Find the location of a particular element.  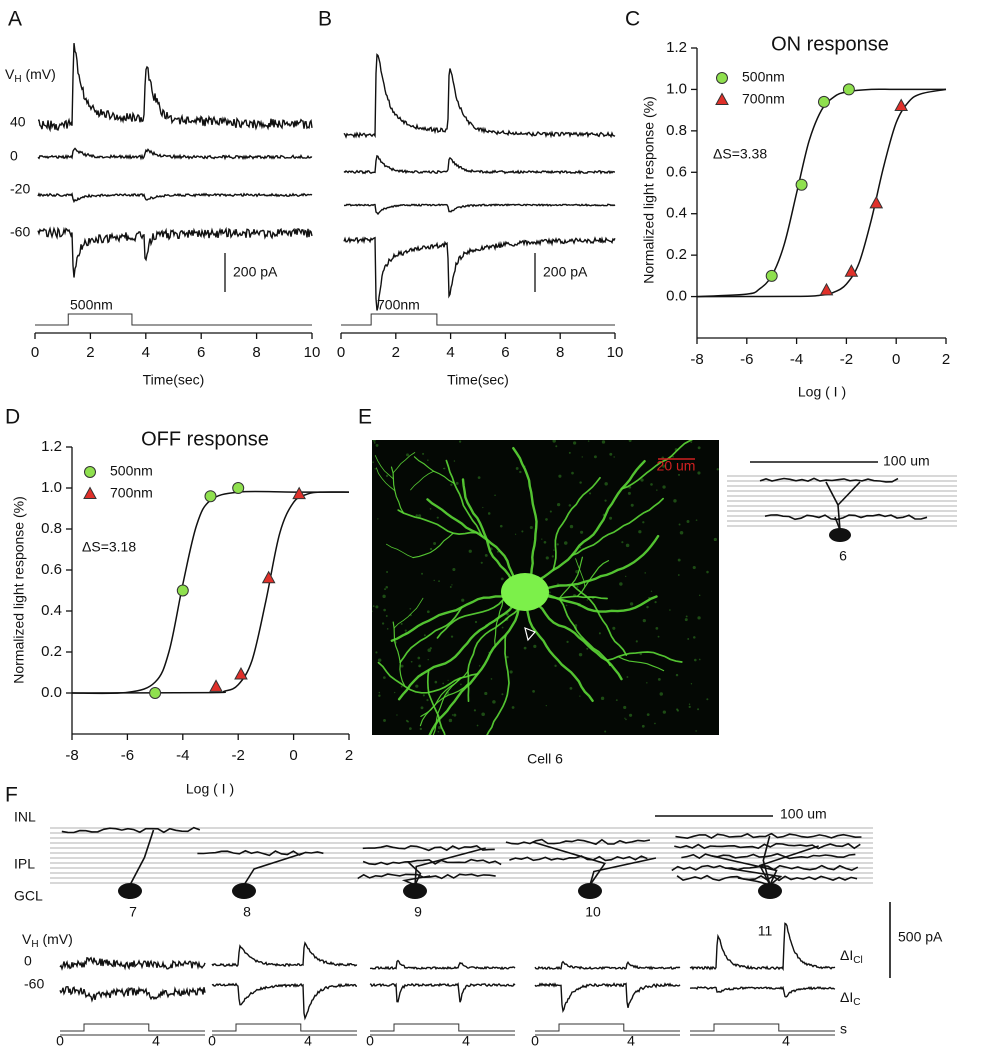

x-tick-label: 8 is located at coordinates (256, 352).